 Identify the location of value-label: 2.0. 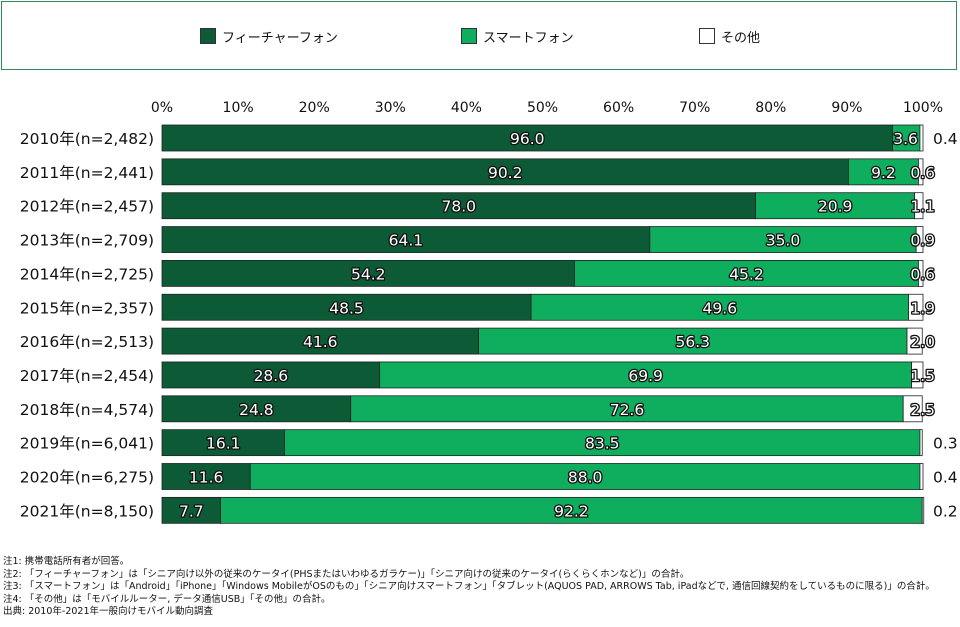
(922, 342).